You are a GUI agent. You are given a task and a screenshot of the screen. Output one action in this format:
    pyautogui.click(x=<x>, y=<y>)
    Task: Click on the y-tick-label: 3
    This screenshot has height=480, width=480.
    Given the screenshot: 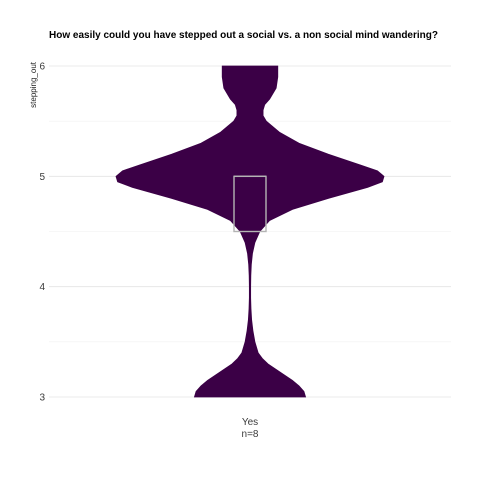 What is the action you would take?
    pyautogui.click(x=42, y=398)
    